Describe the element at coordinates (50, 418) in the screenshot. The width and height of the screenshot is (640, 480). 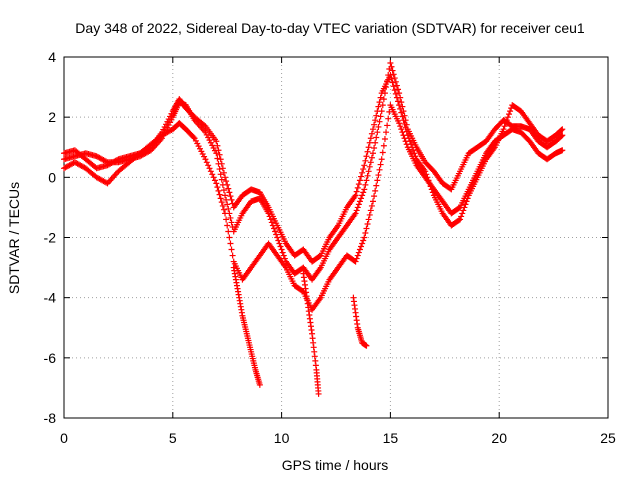
I see `y-tick-label: -8` at that location.